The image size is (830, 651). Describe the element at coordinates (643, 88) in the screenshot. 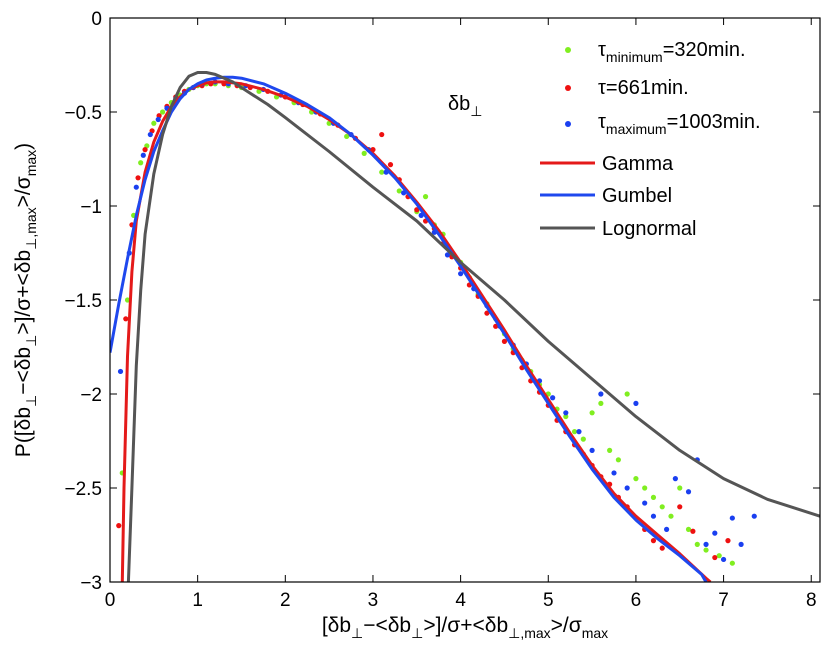

I see `legend-label-tau-661: τ=661min.` at that location.